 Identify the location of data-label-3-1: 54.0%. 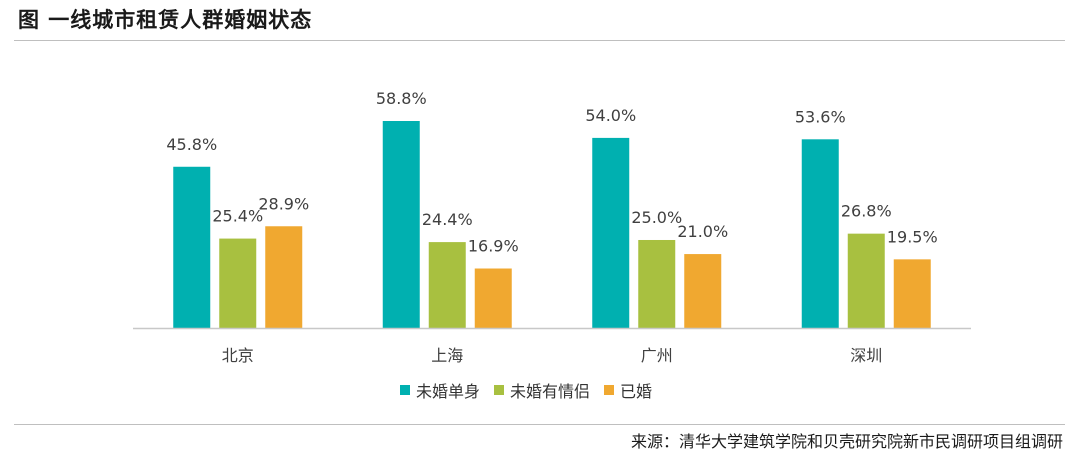
(610, 115).